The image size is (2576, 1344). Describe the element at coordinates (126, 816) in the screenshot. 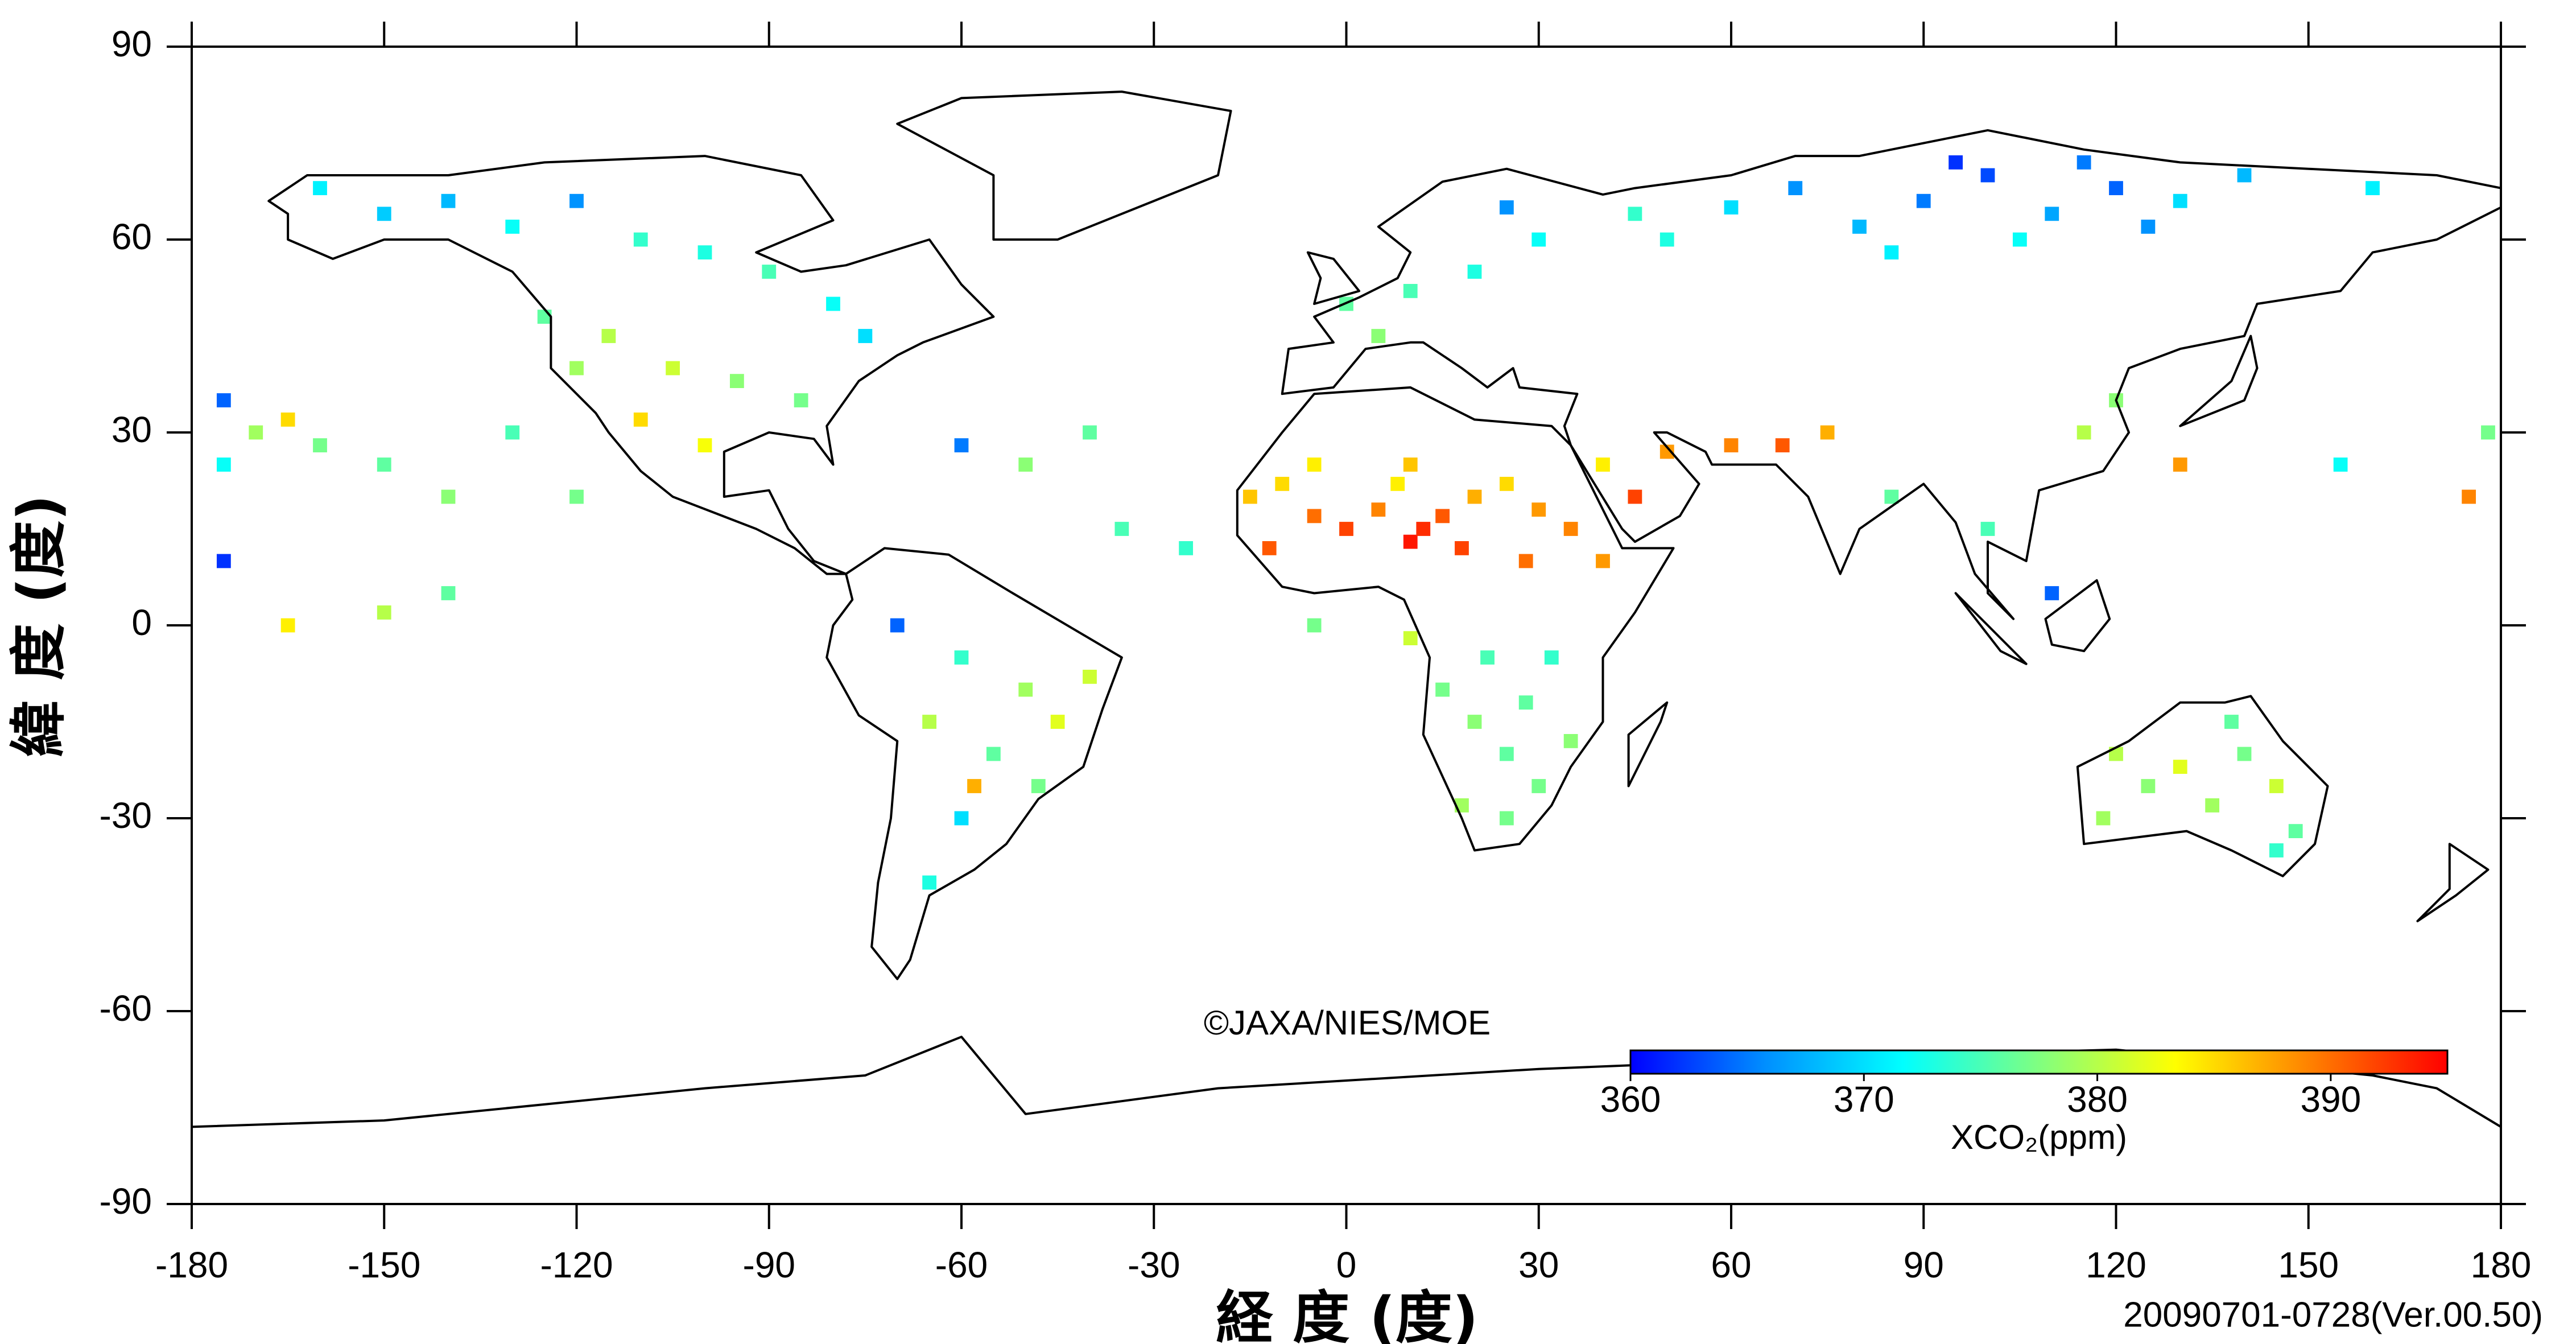

I see `y-tick-label: -30` at that location.